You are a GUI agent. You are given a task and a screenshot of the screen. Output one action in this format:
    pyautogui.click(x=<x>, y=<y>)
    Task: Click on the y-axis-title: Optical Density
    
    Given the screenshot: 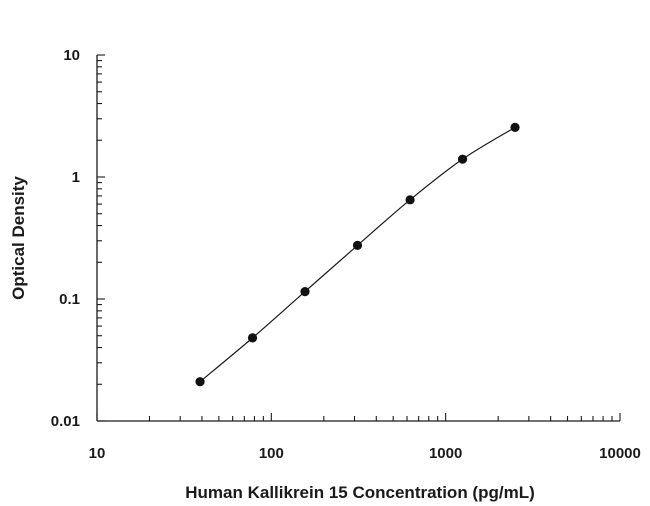 What is the action you would take?
    pyautogui.click(x=18, y=238)
    